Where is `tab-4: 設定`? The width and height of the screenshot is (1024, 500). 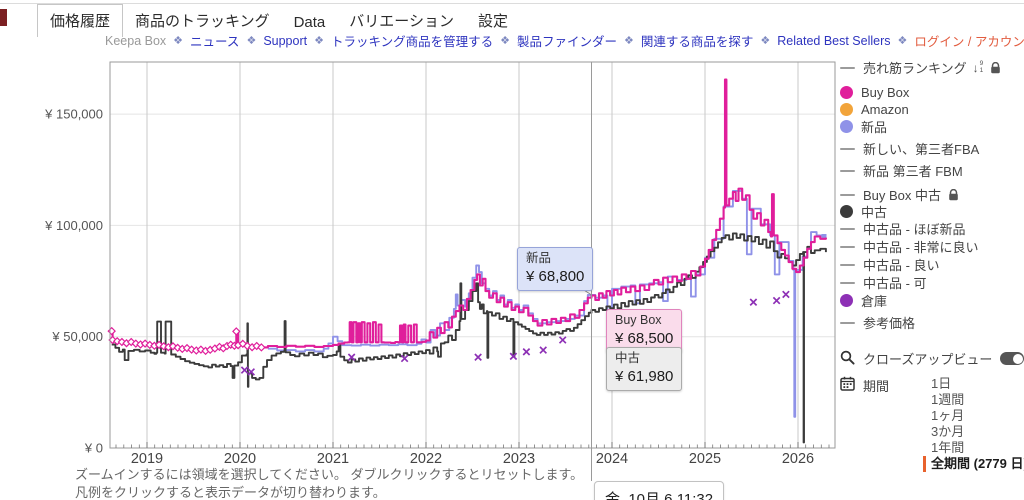
tab-4: 設定 is located at coordinates (492, 21).